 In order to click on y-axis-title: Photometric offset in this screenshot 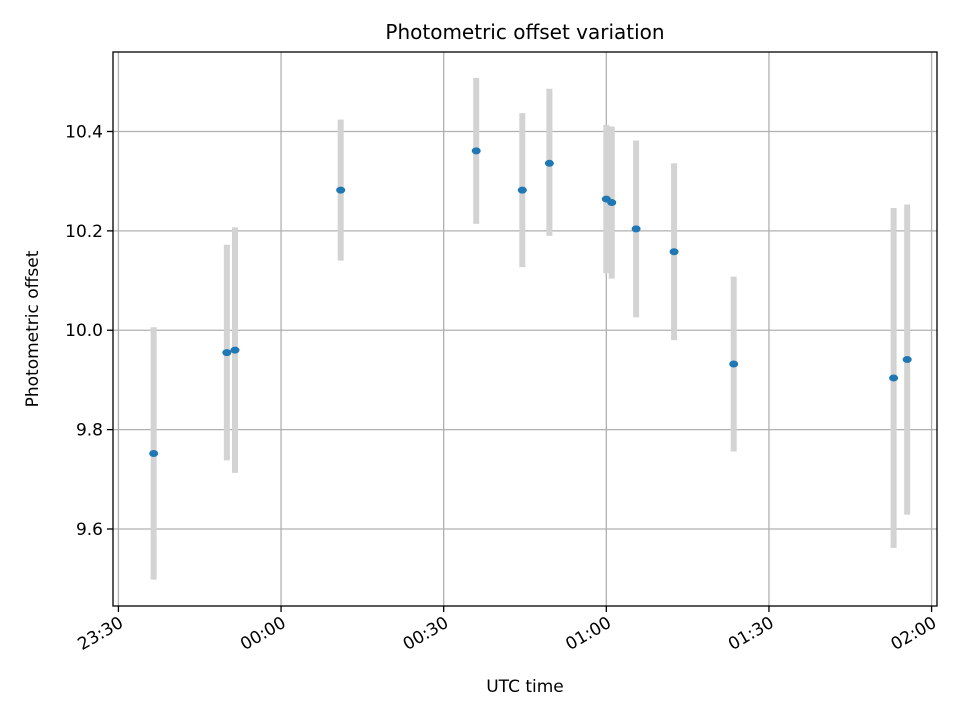, I will do `click(33, 328)`.